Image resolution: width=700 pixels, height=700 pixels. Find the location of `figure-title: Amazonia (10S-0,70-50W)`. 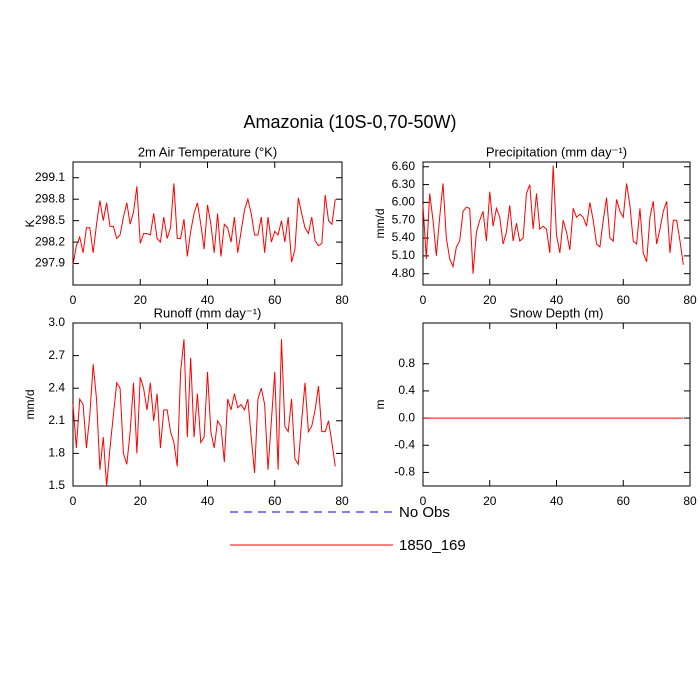

figure-title: Amazonia (10S-0,70-50W) is located at coordinates (349, 122).